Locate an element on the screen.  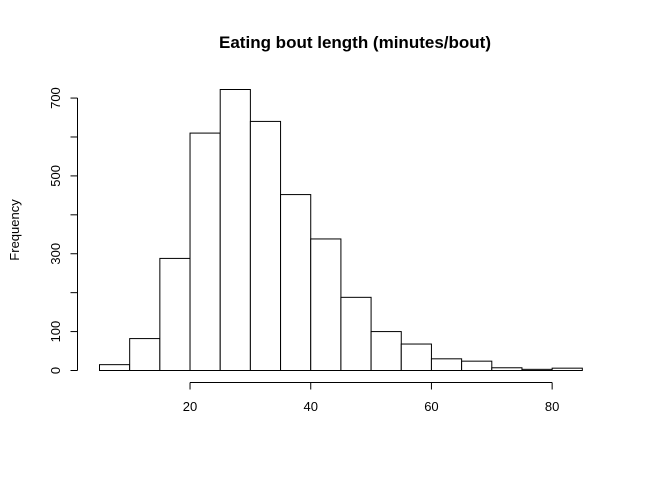
y-tick-label-1: 100 is located at coordinates (55, 332).